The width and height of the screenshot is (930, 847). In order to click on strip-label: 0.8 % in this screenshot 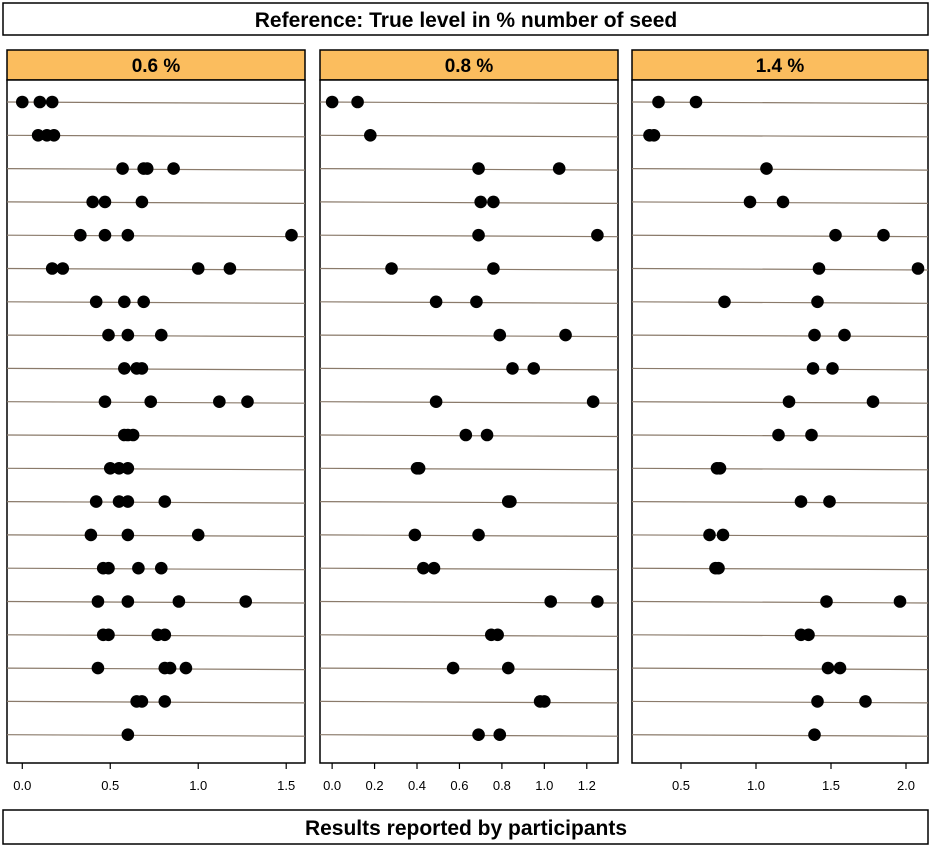, I will do `click(469, 66)`.